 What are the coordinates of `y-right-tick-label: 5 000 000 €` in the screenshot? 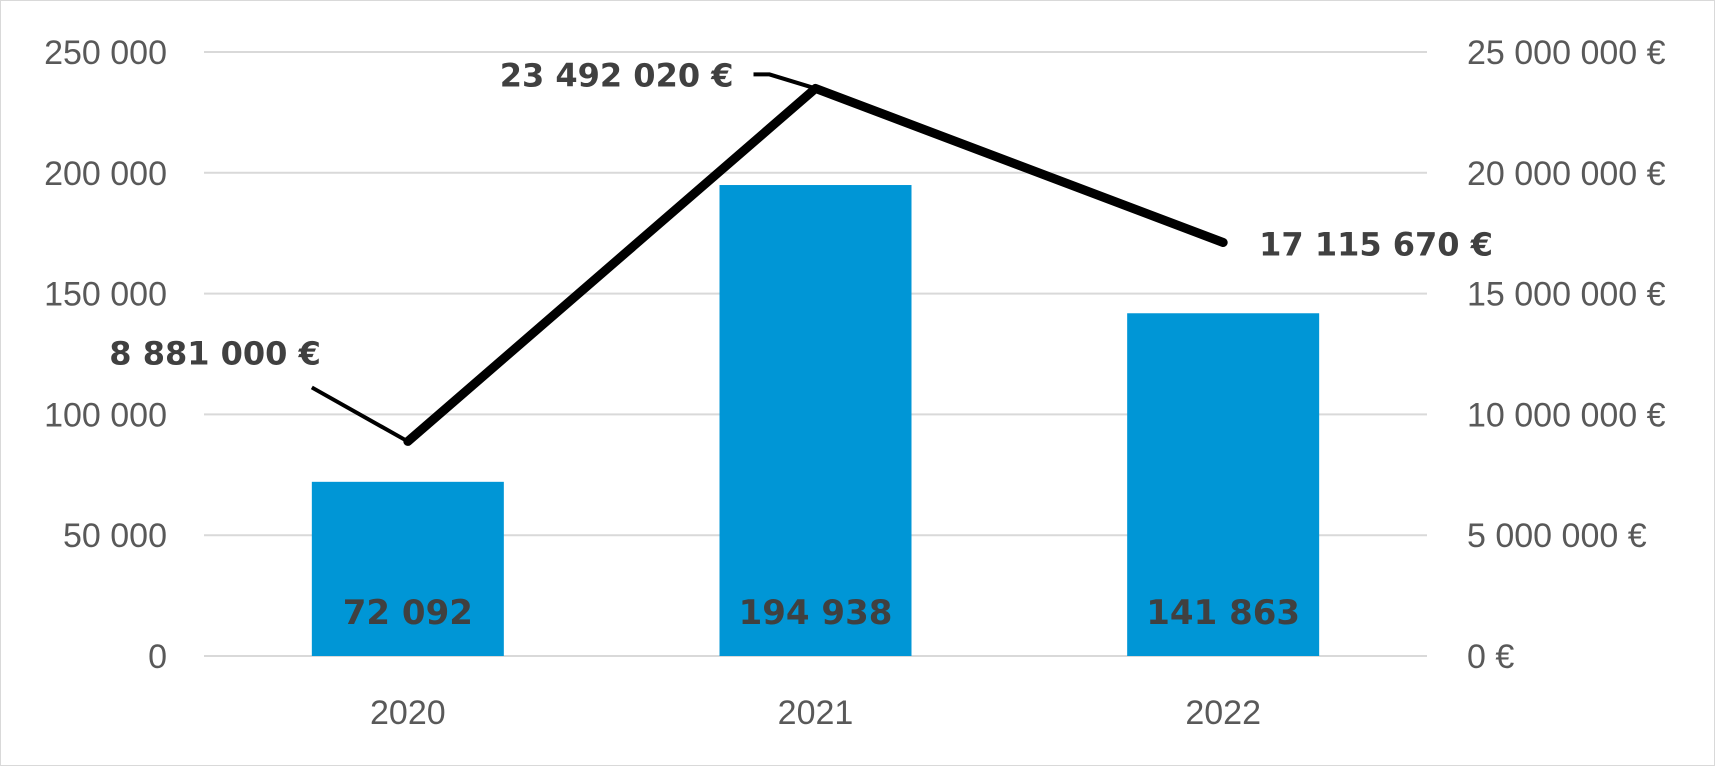 It's located at (1557, 536).